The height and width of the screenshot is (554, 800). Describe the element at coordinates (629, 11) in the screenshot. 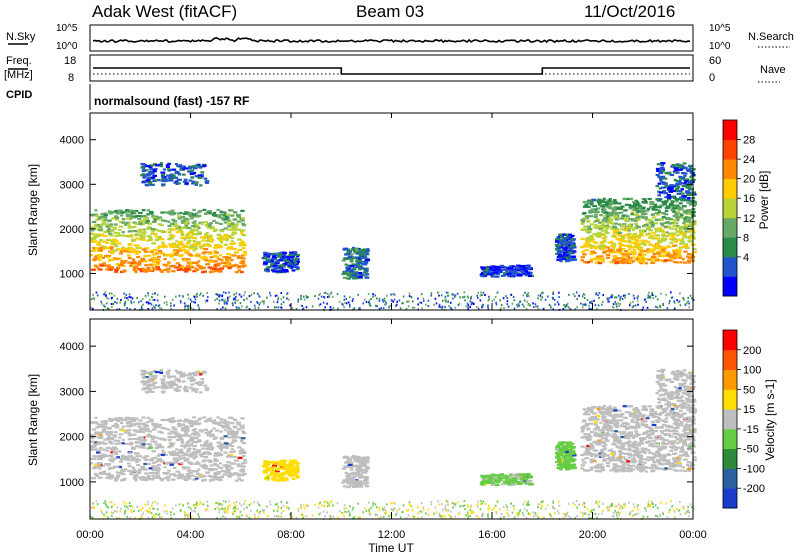

I see `date-title: 11/Oct/2016` at that location.